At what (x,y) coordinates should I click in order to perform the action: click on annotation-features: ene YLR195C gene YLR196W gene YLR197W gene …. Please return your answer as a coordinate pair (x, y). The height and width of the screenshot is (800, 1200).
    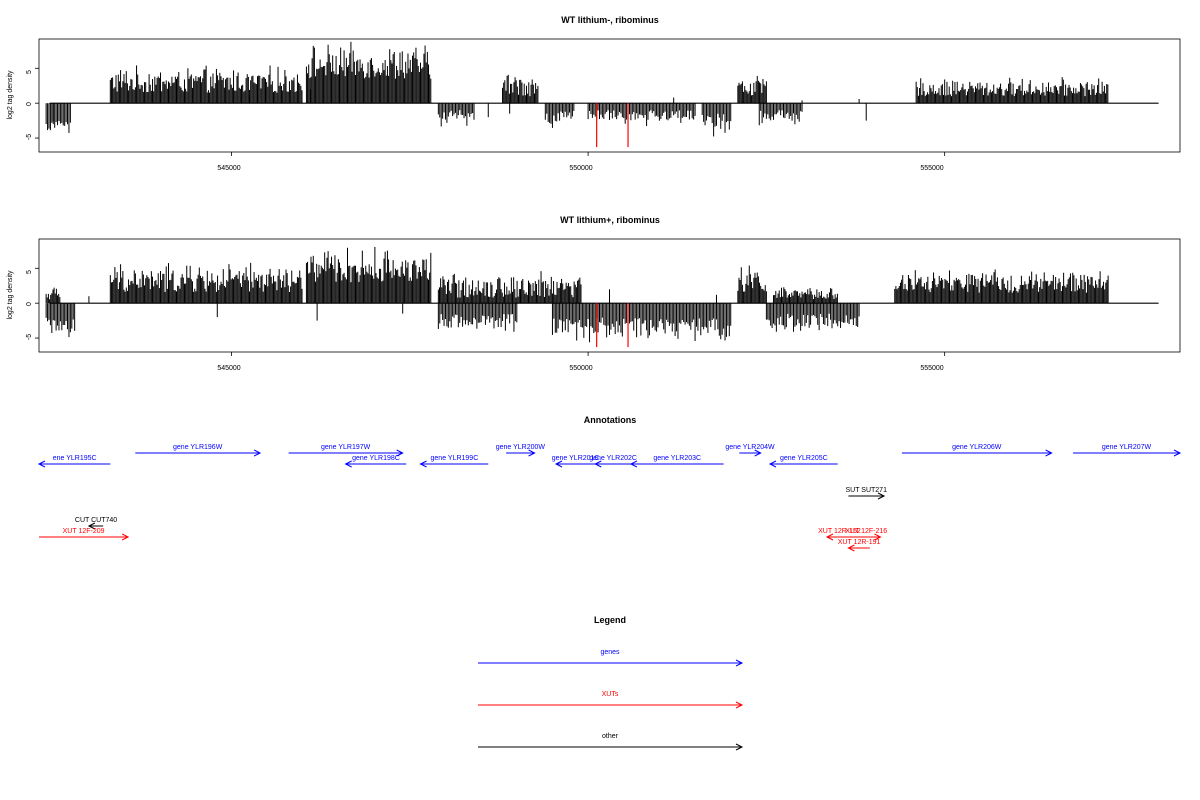
    Looking at the image, I should click on (609, 498).